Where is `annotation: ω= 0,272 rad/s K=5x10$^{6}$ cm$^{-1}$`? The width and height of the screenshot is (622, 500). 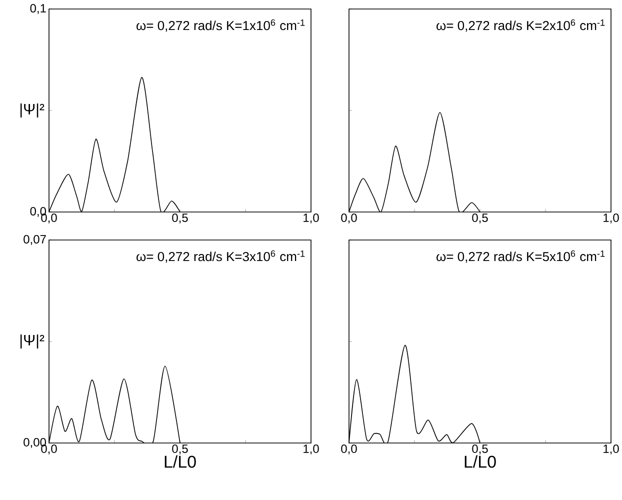
annotation: ω= 0,272 rad/s K=5x10$^{6}$ cm$^{-1}$ is located at coordinates (520, 256).